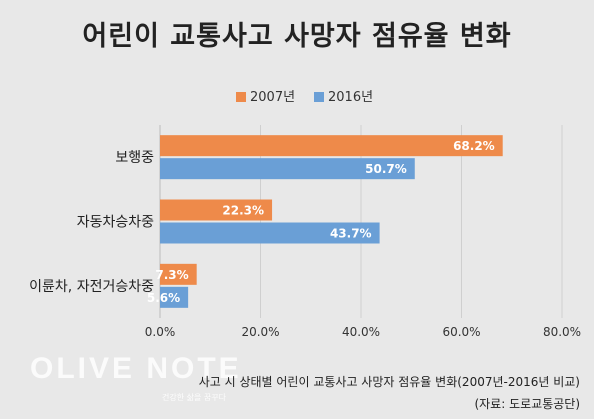 Image resolution: width=594 pixels, height=419 pixels. I want to click on x-tick-label: 40.0%, so click(361, 332).